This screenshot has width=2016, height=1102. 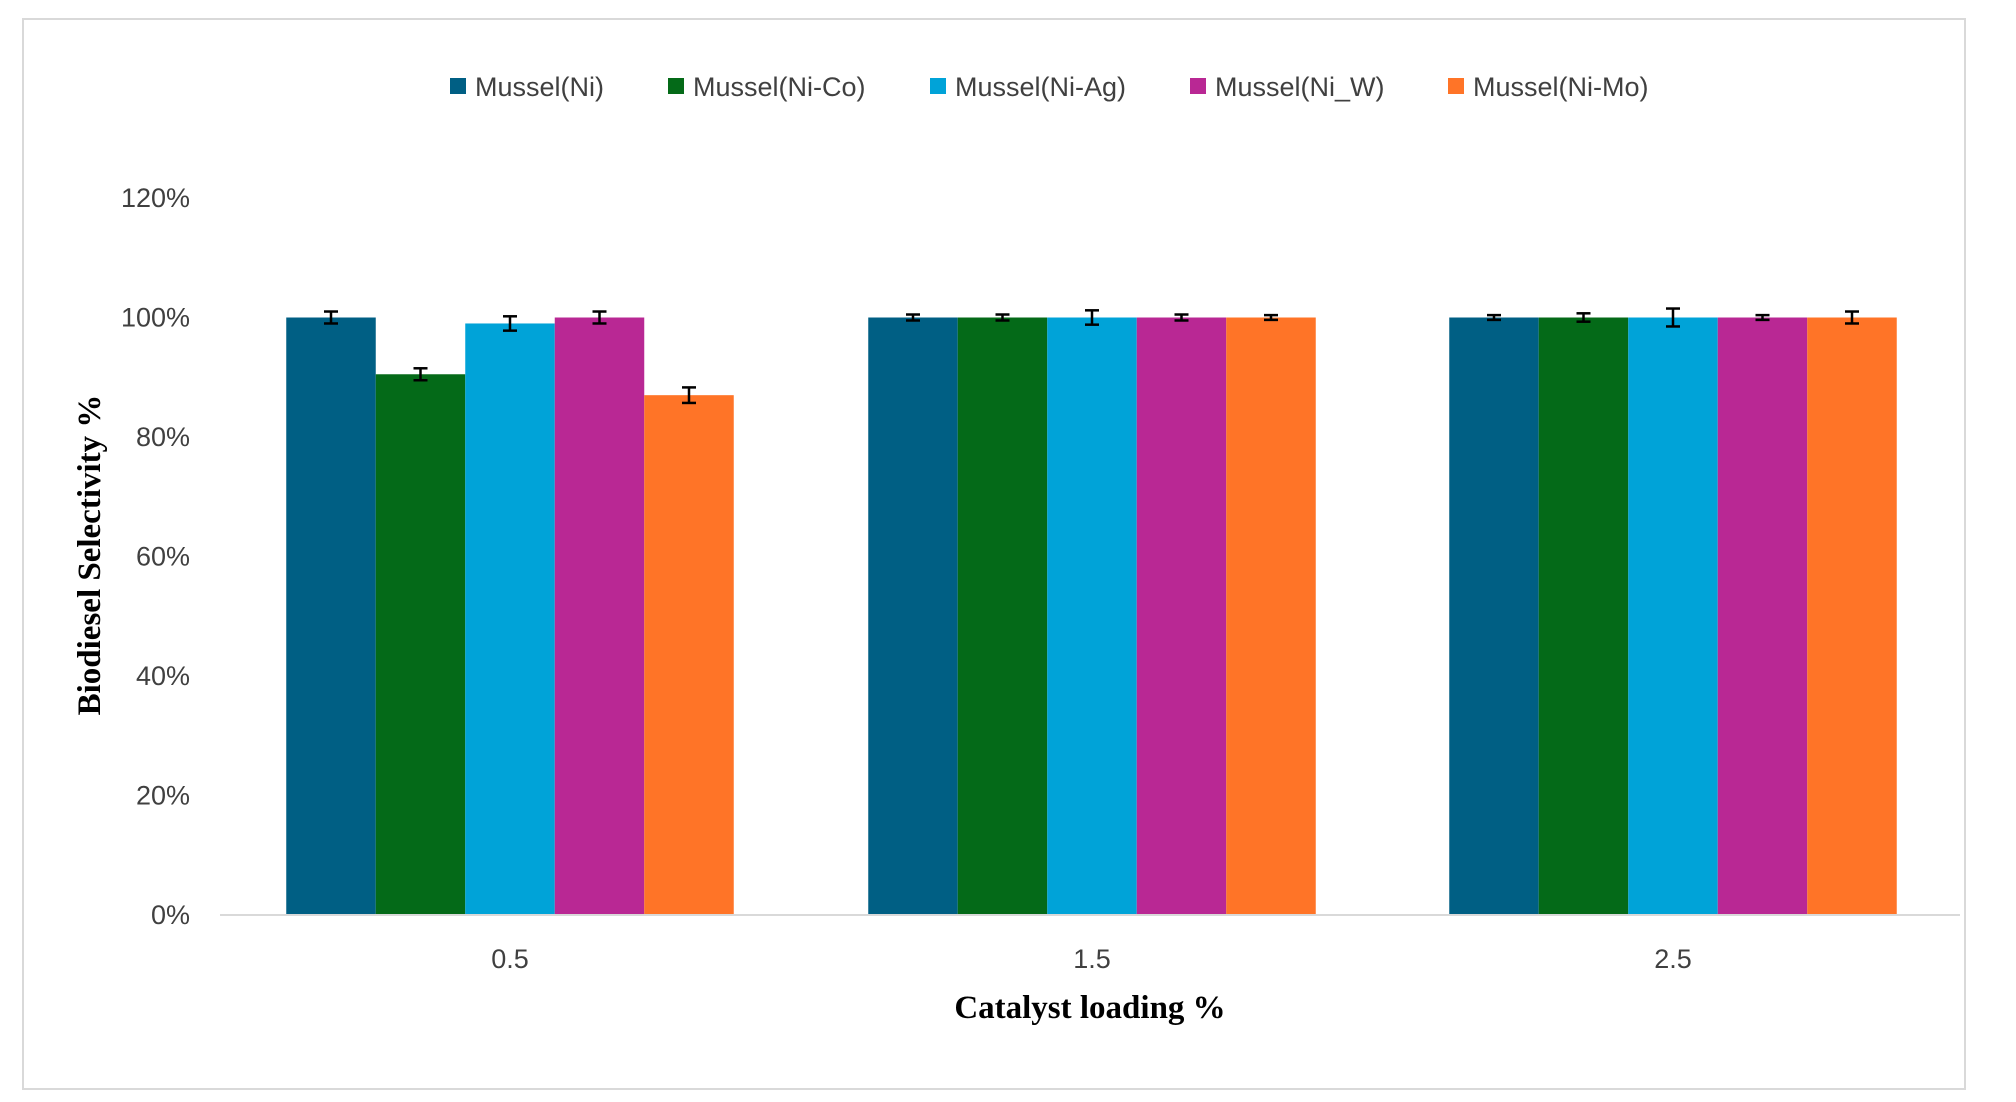 What do you see at coordinates (163, 796) in the screenshot?
I see `y-tick-label: 20%` at bounding box center [163, 796].